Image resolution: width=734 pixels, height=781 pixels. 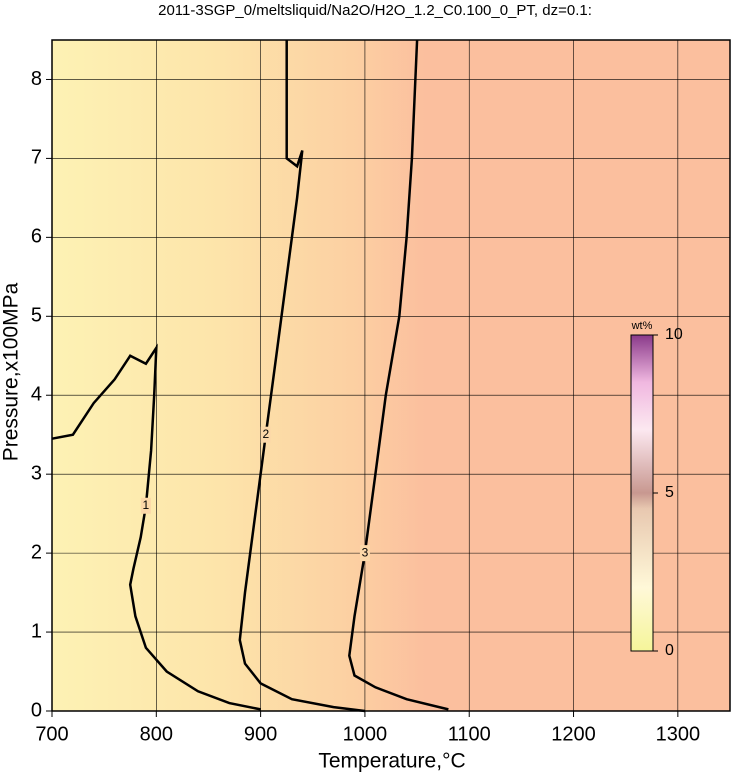 What do you see at coordinates (36, 237) in the screenshot?
I see `y-tick-label: 6` at bounding box center [36, 237].